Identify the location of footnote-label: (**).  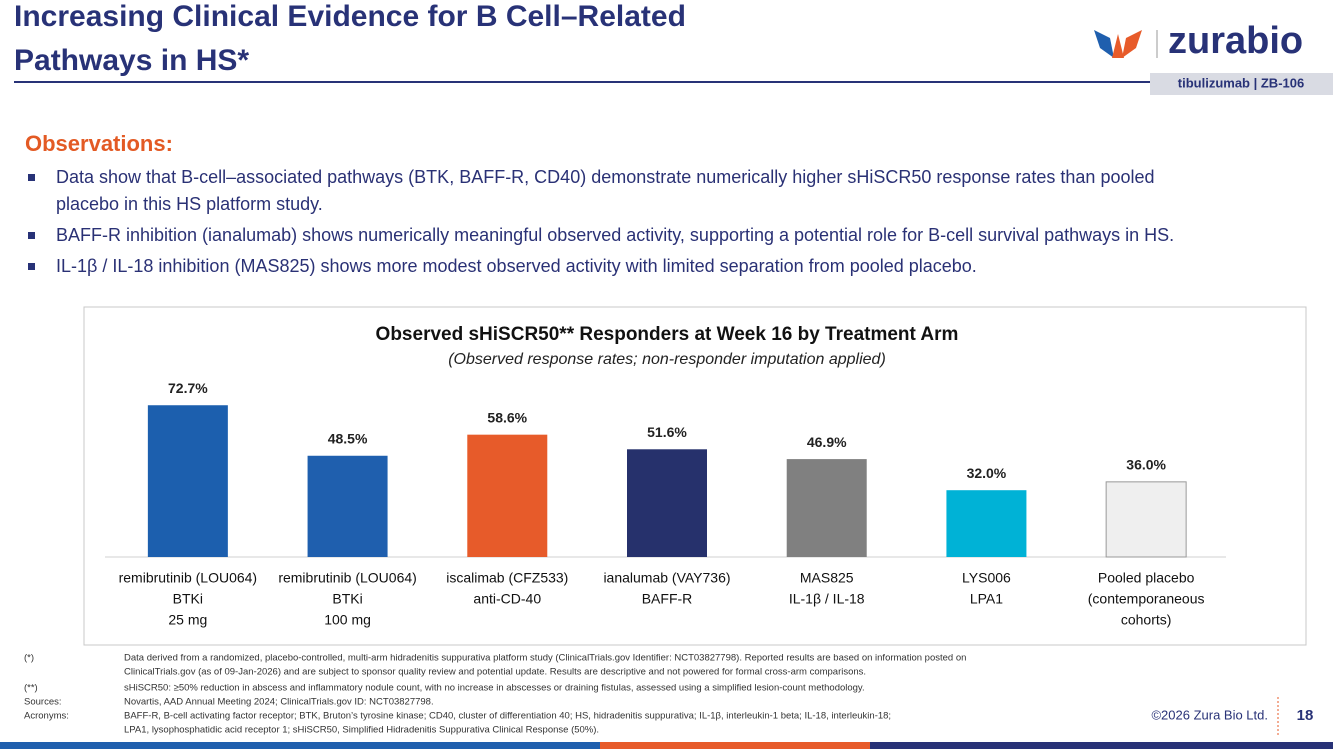
(31, 688).